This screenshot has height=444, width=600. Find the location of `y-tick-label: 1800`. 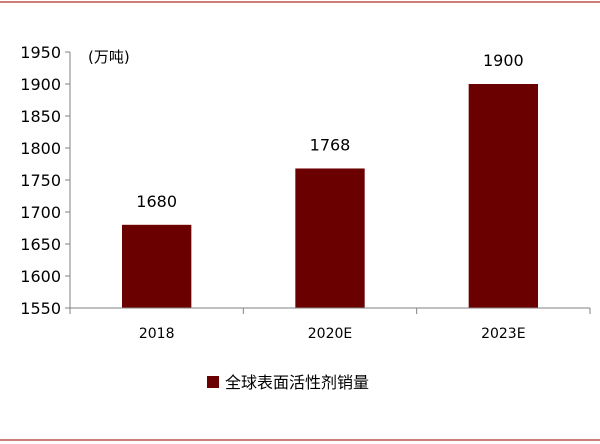

y-tick-label: 1800 is located at coordinates (40, 148).